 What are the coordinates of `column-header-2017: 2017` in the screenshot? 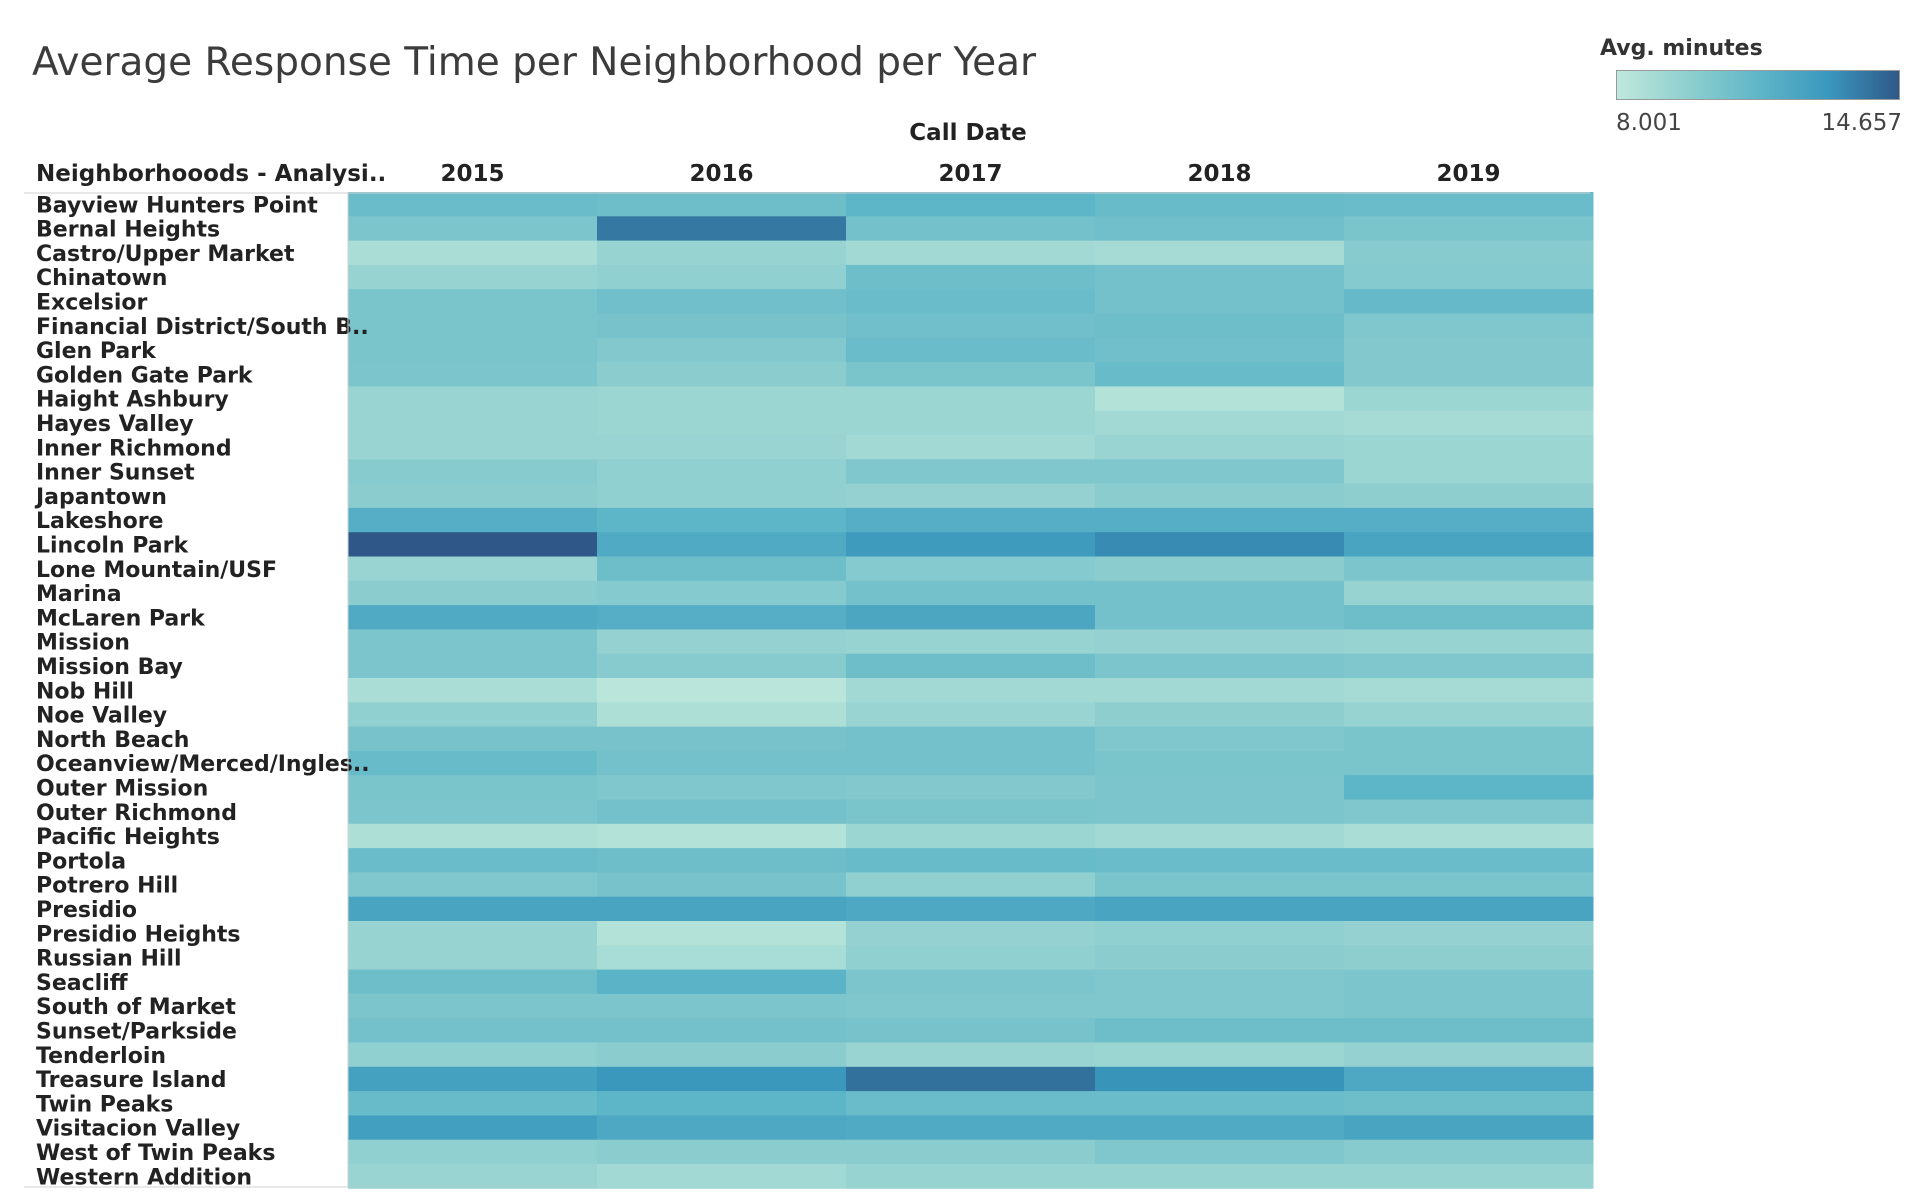 It's located at (970, 174).